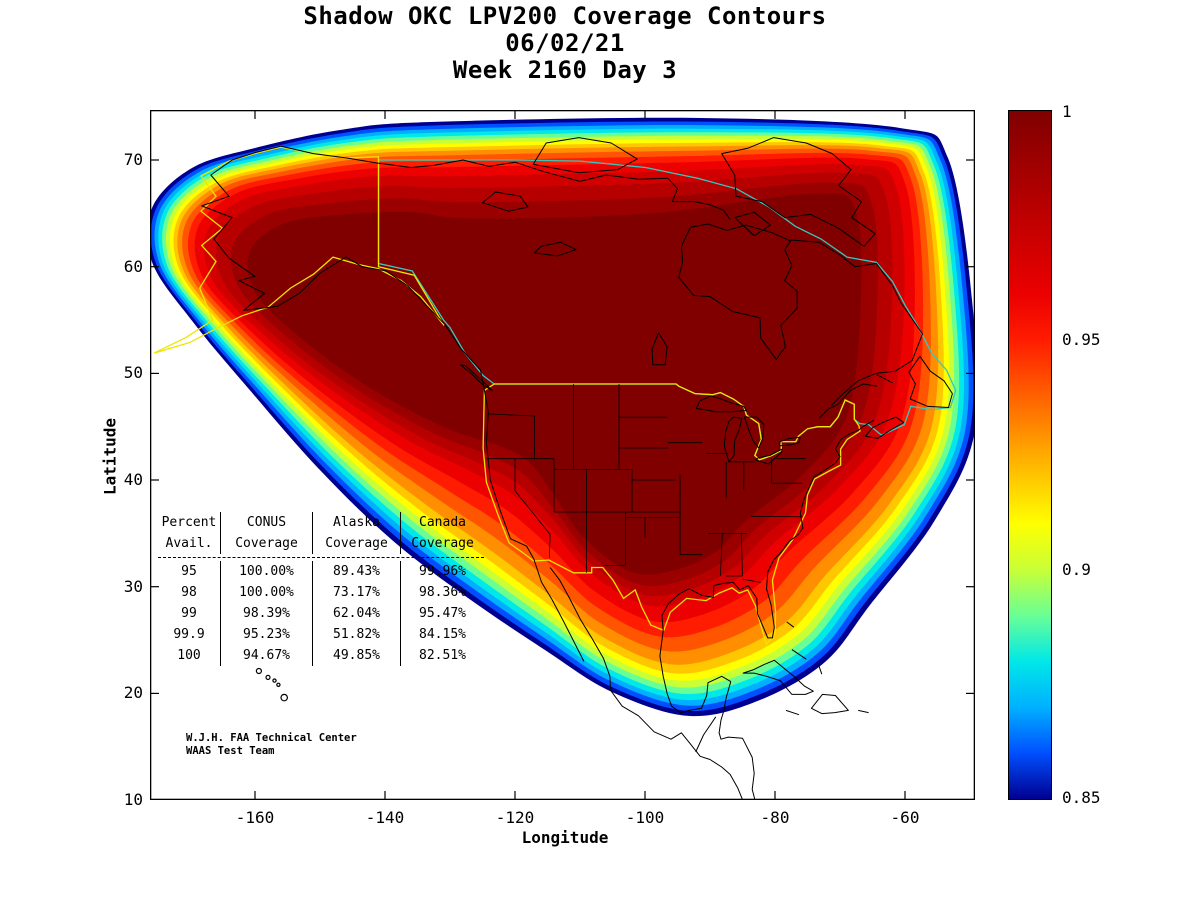 The height and width of the screenshot is (900, 1200). I want to click on table-cell: 84.15%, so click(442, 634).